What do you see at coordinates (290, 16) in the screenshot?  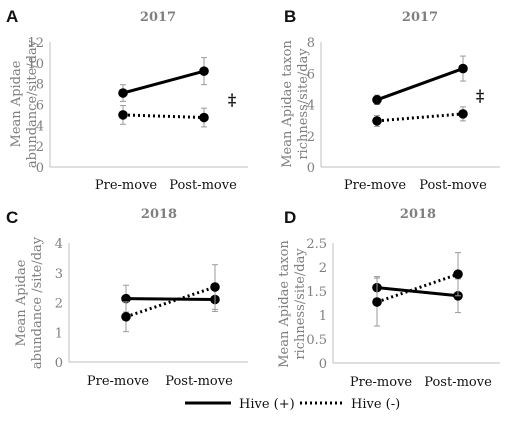 I see `panel-letter: B` at bounding box center [290, 16].